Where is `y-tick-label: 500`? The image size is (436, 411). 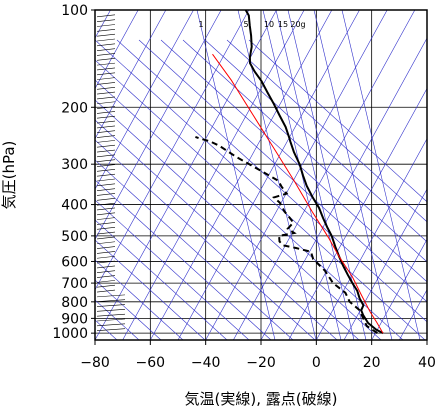
y-tick-label: 500 is located at coordinates (74, 237).